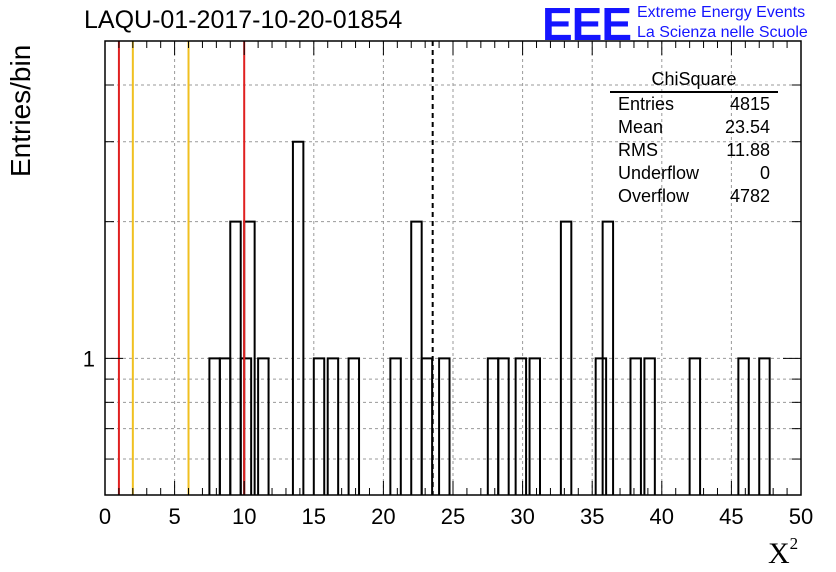 The width and height of the screenshot is (836, 572). What do you see at coordinates (694, 173) in the screenshot?
I see `stats-row: Underflow 0` at bounding box center [694, 173].